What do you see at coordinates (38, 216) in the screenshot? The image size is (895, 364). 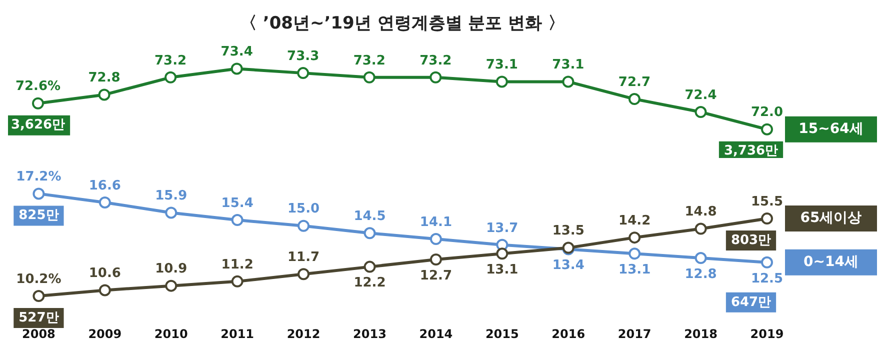 I see `annotation: 825만` at bounding box center [38, 216].